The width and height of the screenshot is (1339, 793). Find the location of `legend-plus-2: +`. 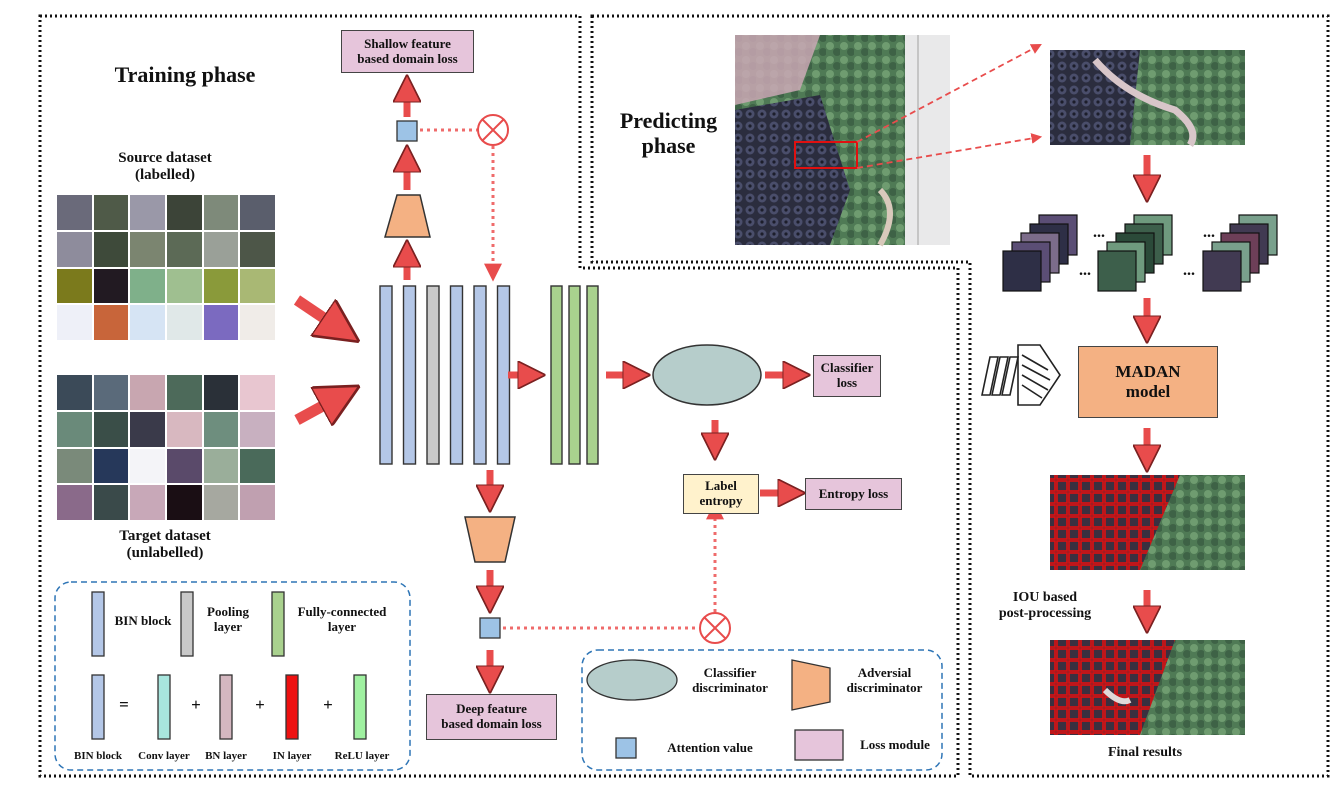

legend-plus-2: + is located at coordinates (260, 704).